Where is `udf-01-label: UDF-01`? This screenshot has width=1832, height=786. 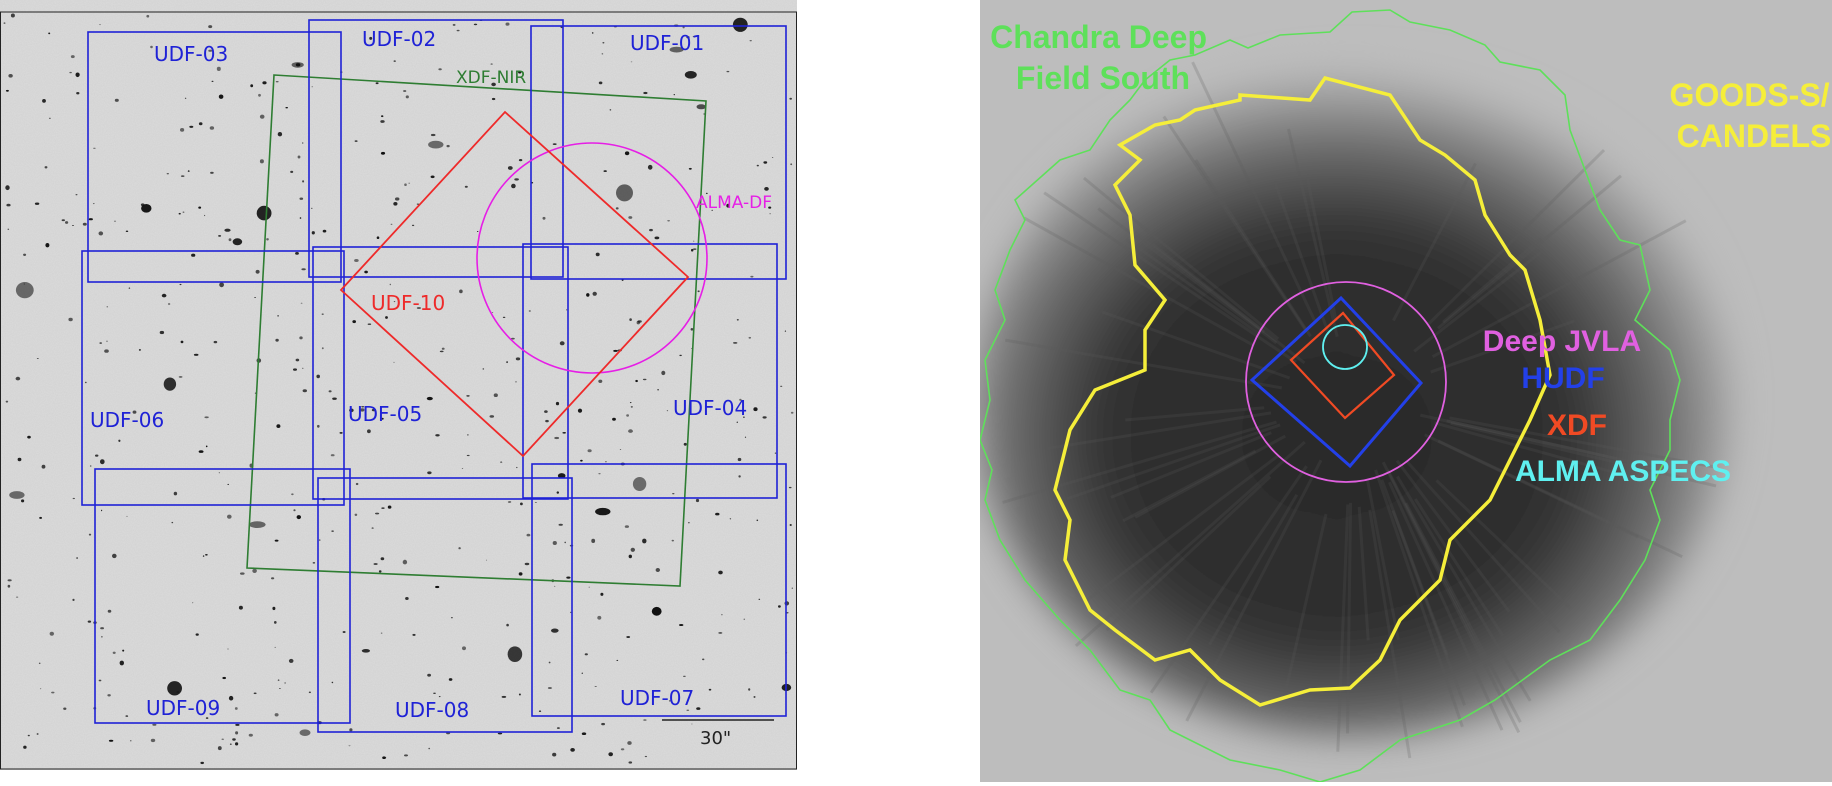 udf-01-label: UDF-01 is located at coordinates (667, 43).